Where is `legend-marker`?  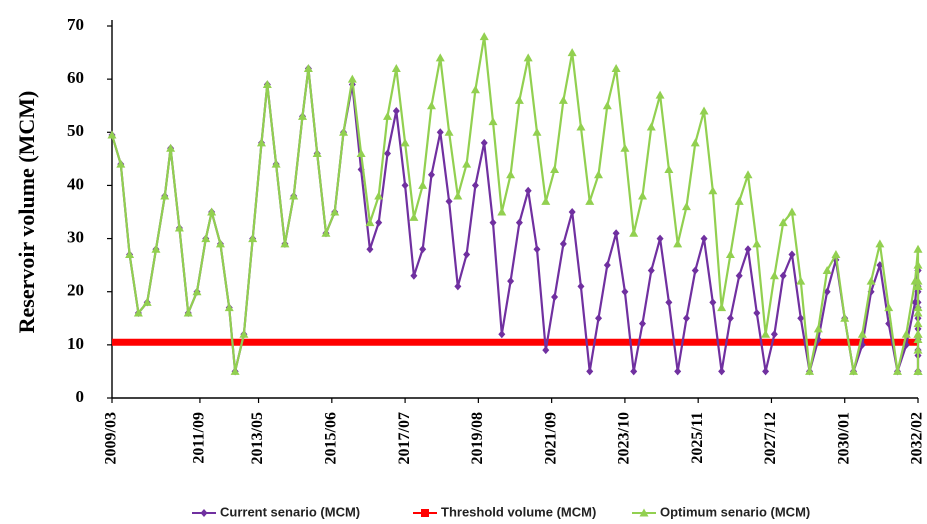 legend-marker is located at coordinates (644, 512).